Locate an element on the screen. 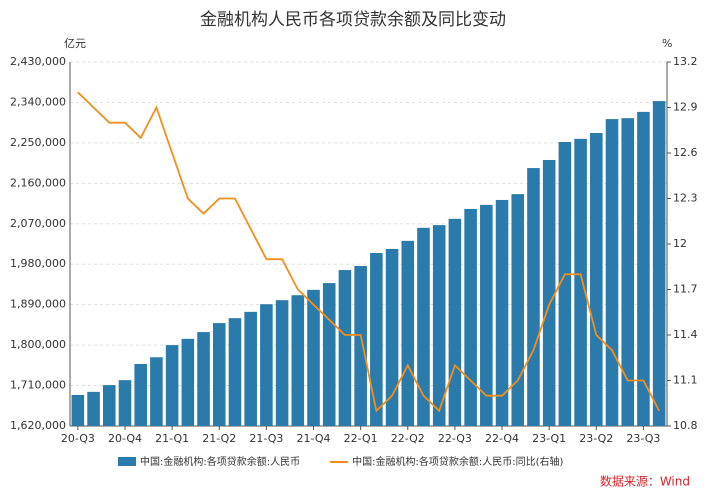 The width and height of the screenshot is (707, 504). x-tick-label: 20-Q4 is located at coordinates (125, 438).